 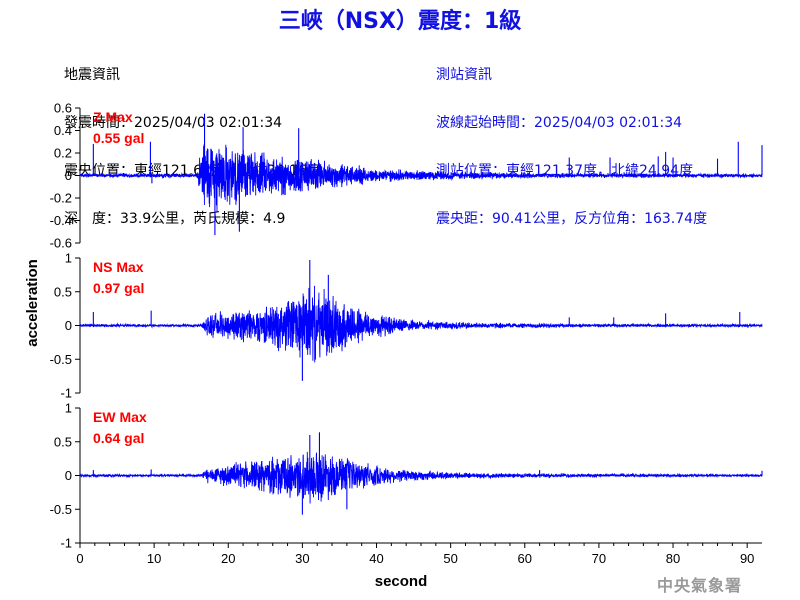 I want to click on depth-magnitude: 深 度：33.9公里，芮氏規模：4.9, so click(x=175, y=219).